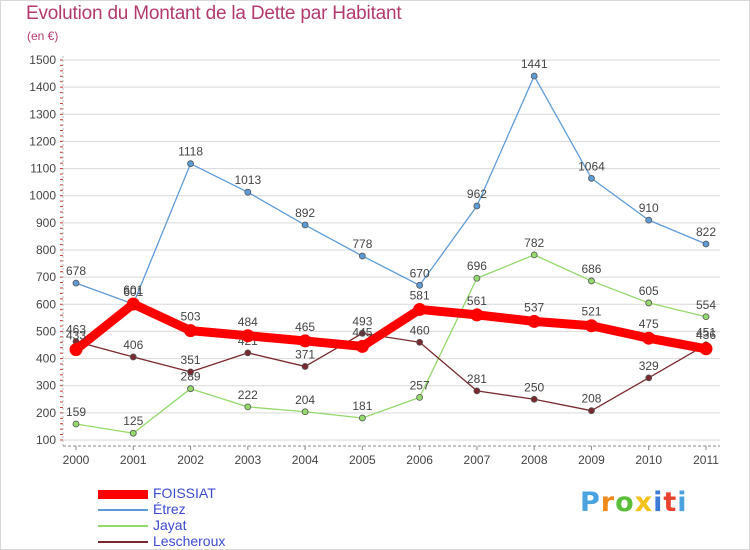  Describe the element at coordinates (133, 290) in the screenshot. I see `data-label-foissiat: 601` at that location.